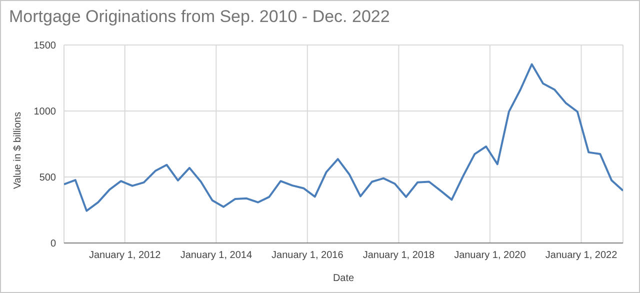  Describe the element at coordinates (581, 256) in the screenshot. I see `x-tick-label: January 1, 2022` at that location.